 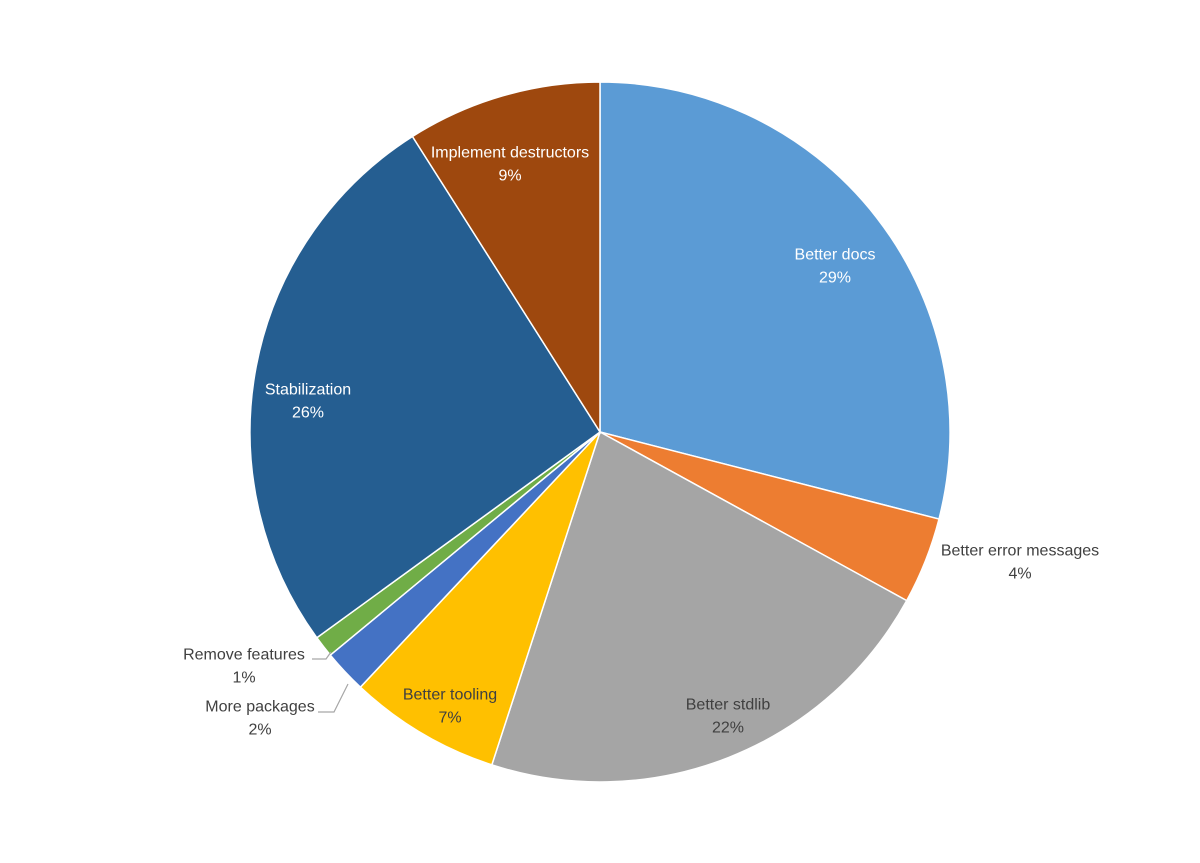 I want to click on leader-lines-layer, so click(x=330, y=682).